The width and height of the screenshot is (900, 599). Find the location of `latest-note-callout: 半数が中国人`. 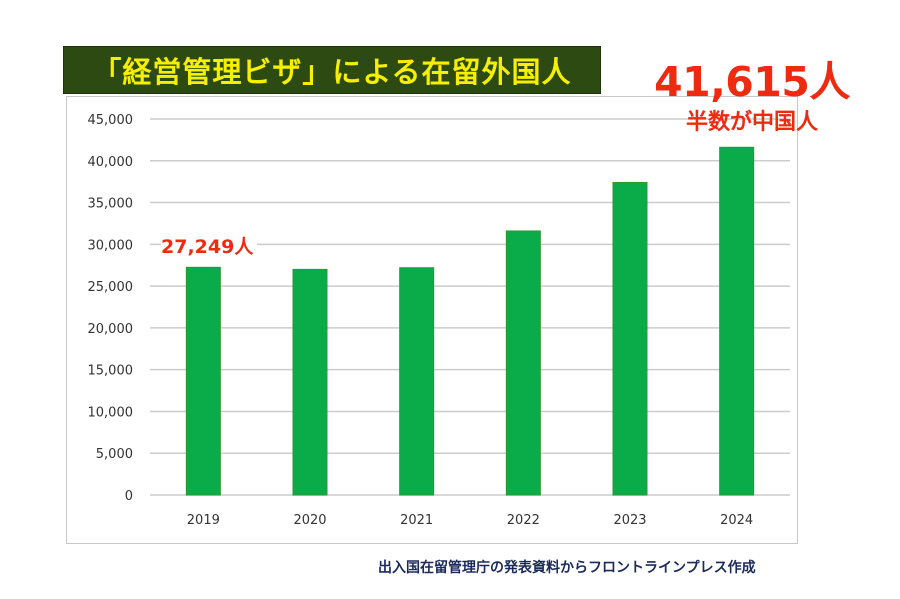

latest-note-callout: 半数が中国人 is located at coordinates (751, 122).